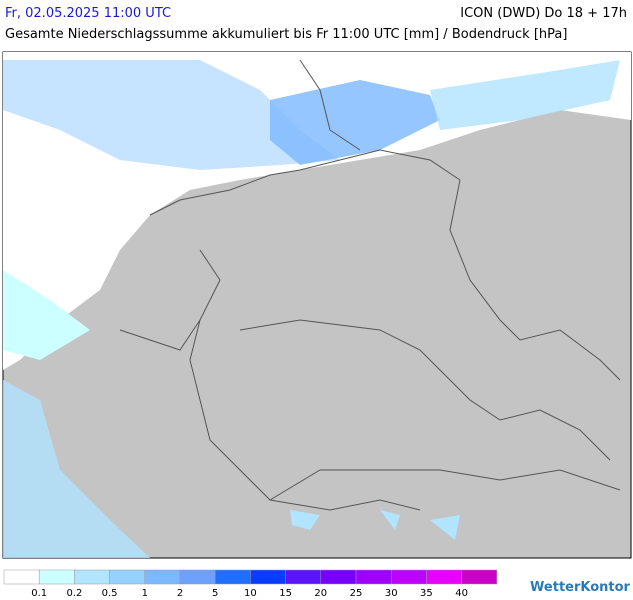  What do you see at coordinates (285, 593) in the screenshot?
I see `legend-label: 15` at bounding box center [285, 593].